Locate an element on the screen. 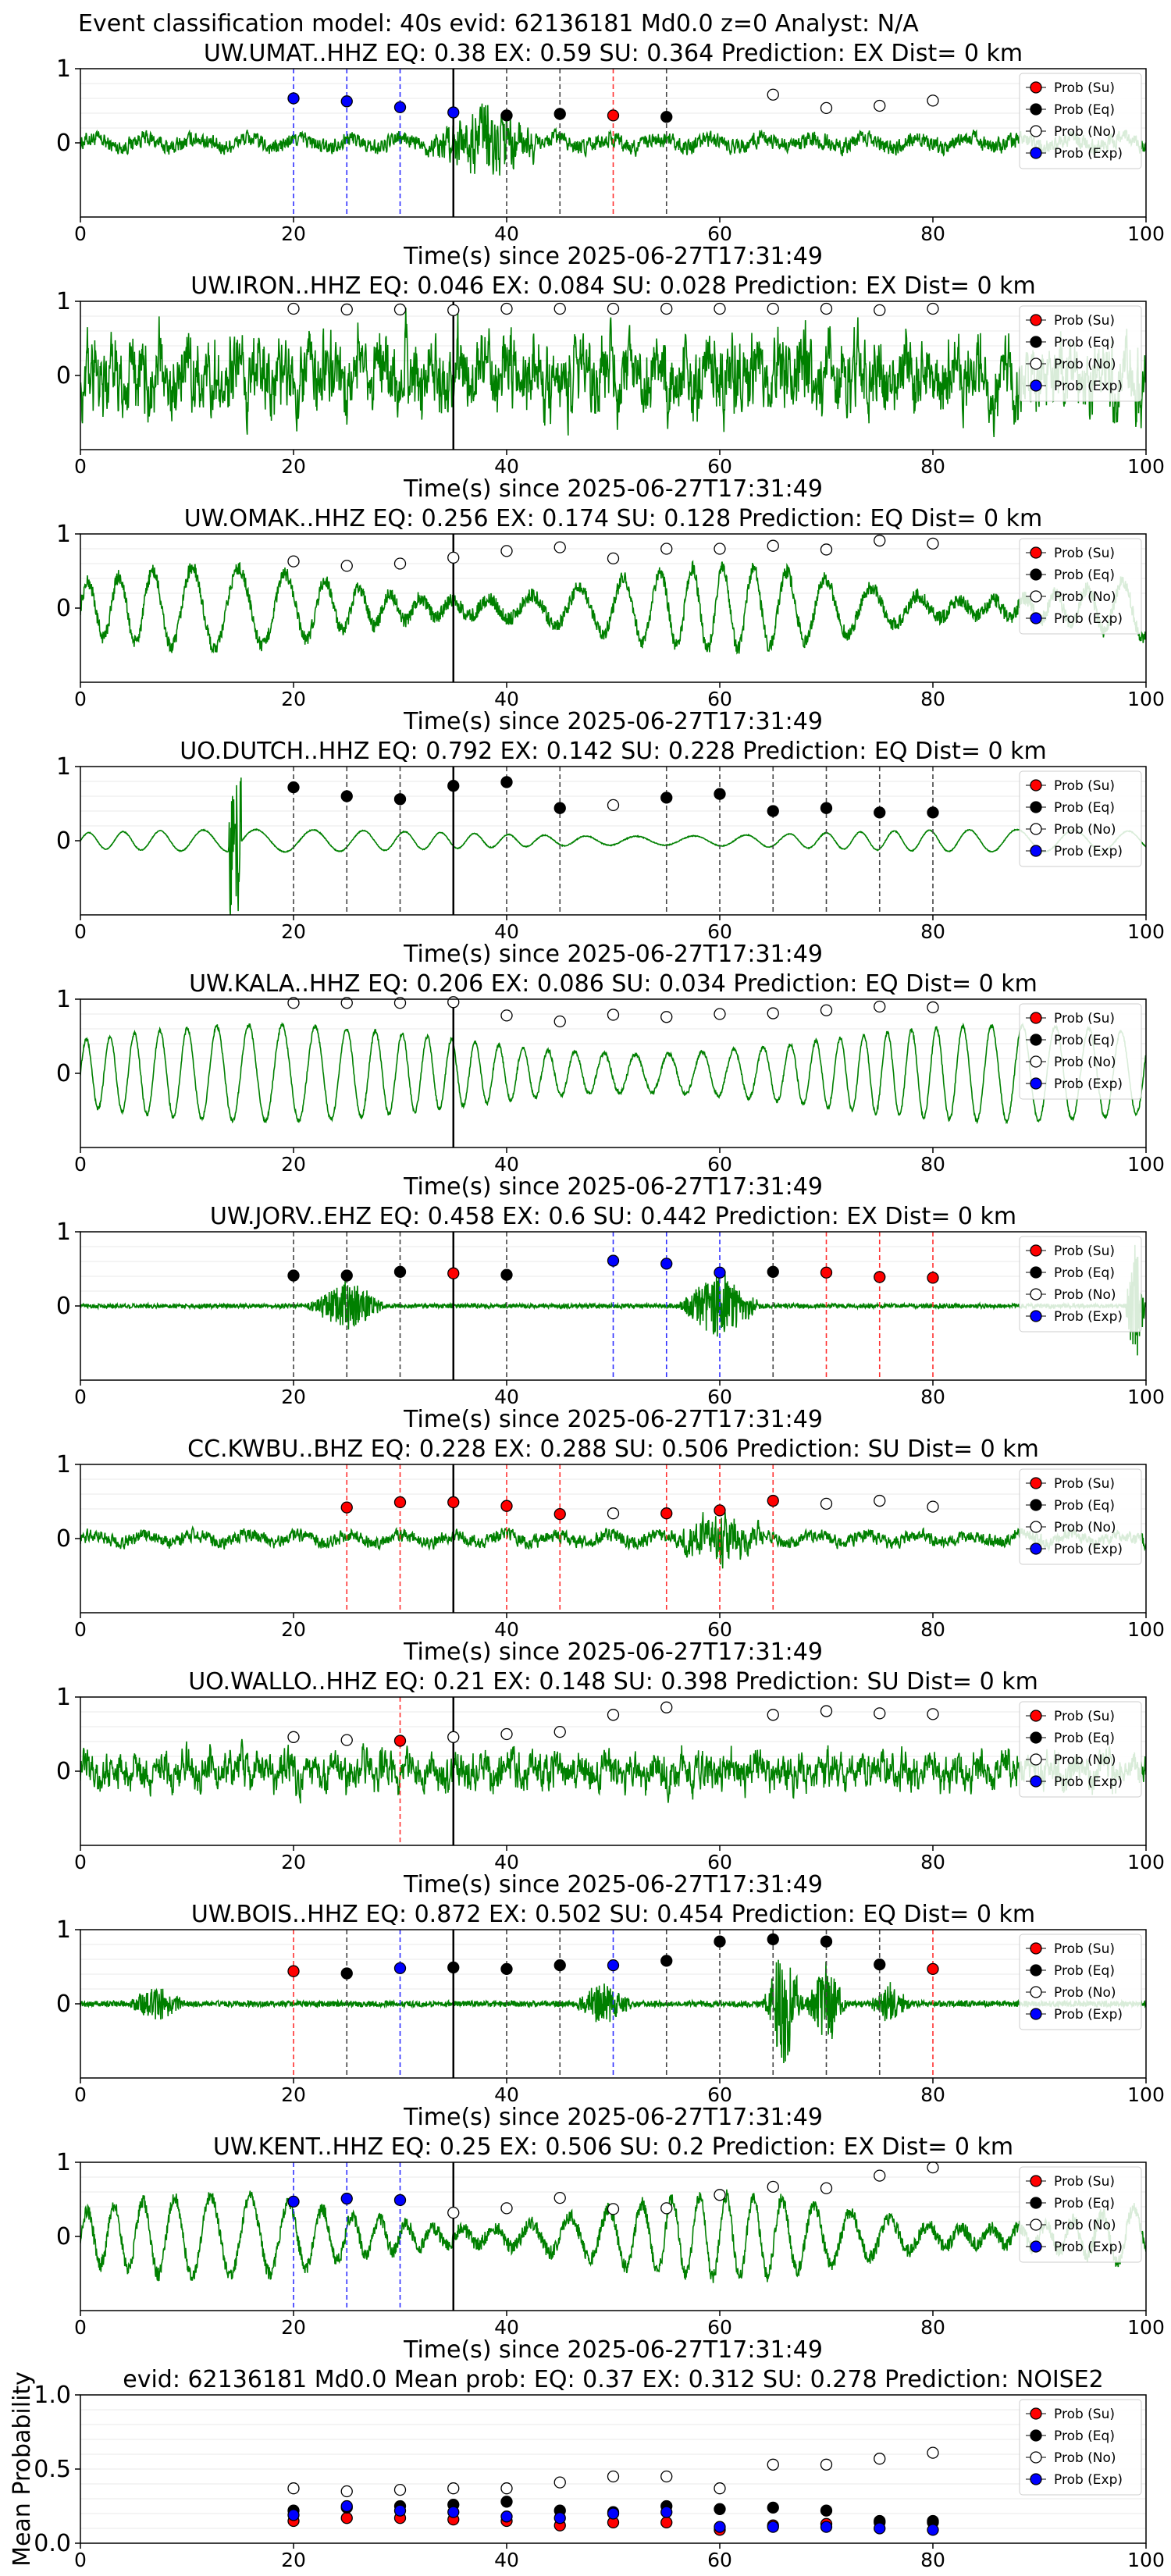 The width and height of the screenshot is (1171, 2576). y-tick-label: 0.5 is located at coordinates (52, 2469).